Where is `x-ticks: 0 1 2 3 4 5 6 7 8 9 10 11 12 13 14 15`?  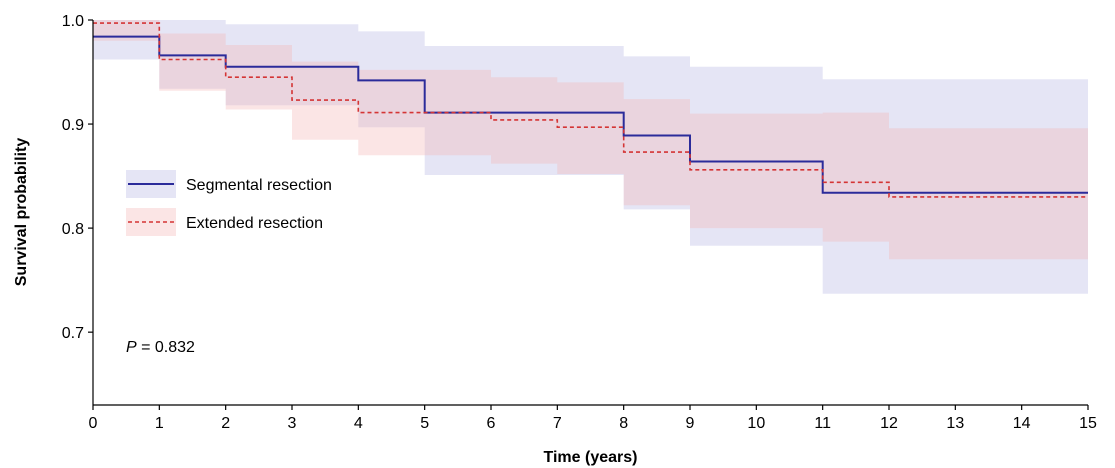 x-ticks: 0 1 2 3 4 5 6 7 8 9 10 11 12 13 14 15 is located at coordinates (593, 418).